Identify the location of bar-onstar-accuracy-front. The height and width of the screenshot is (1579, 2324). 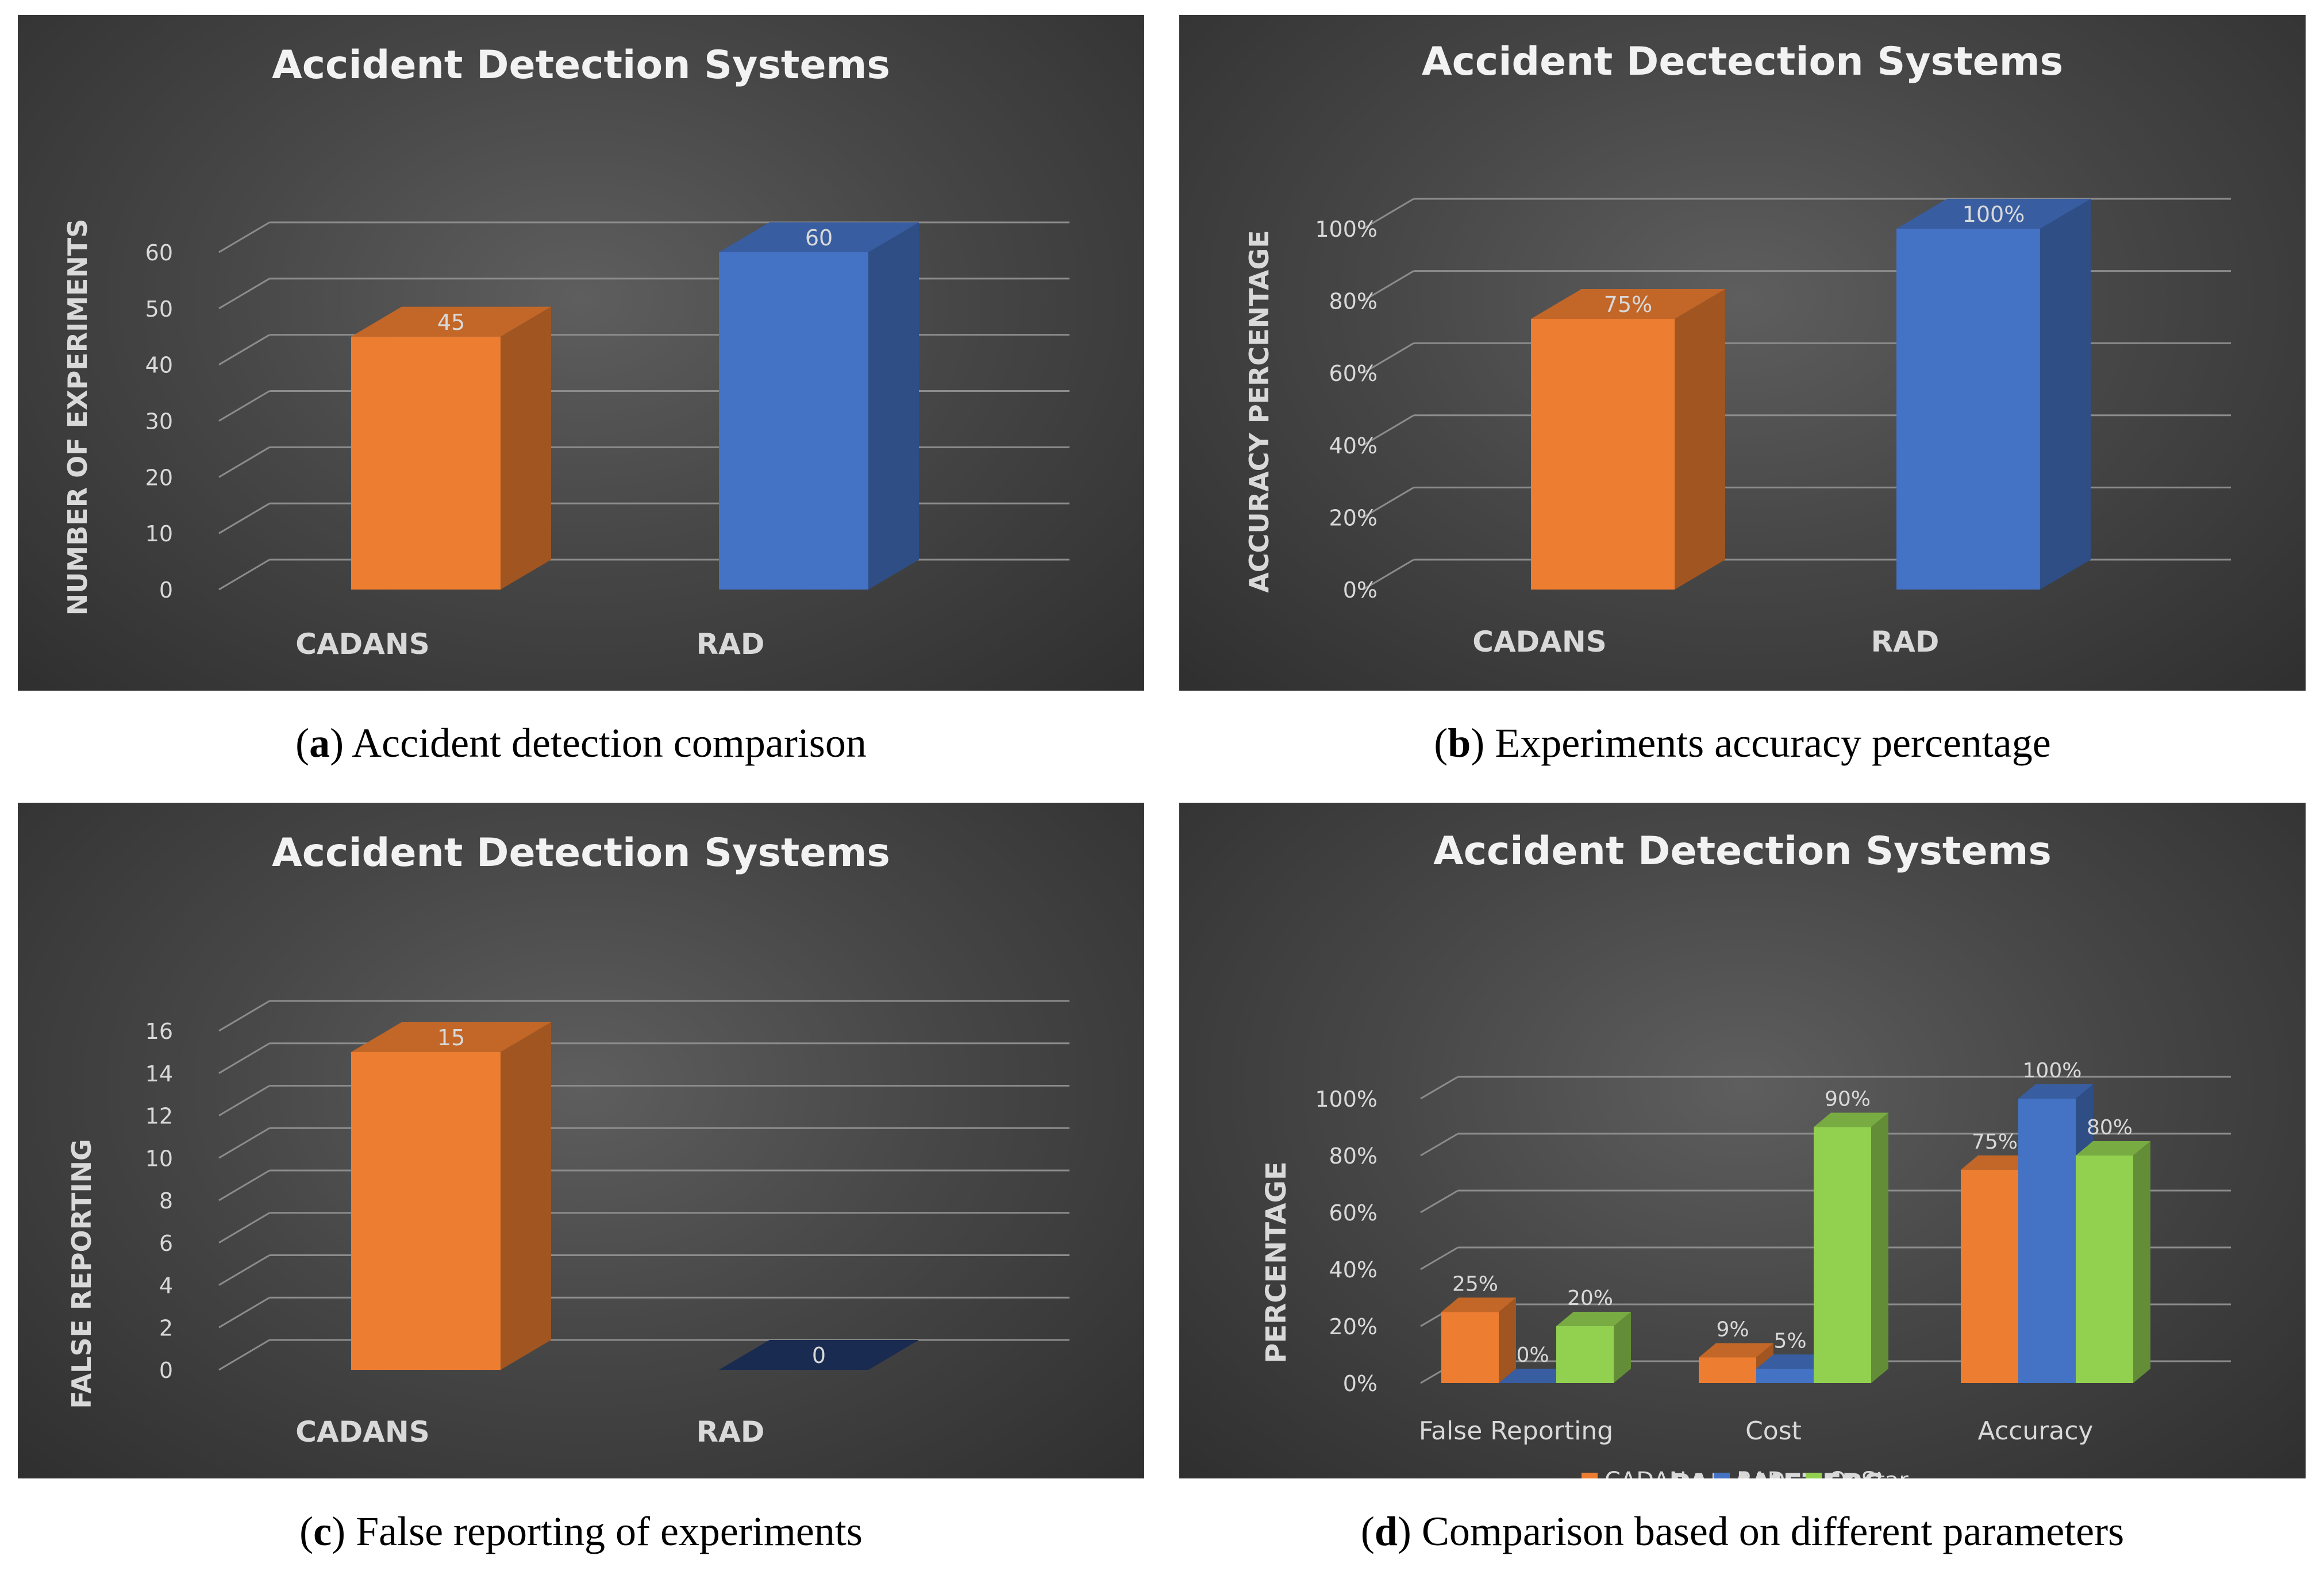
(2104, 1269).